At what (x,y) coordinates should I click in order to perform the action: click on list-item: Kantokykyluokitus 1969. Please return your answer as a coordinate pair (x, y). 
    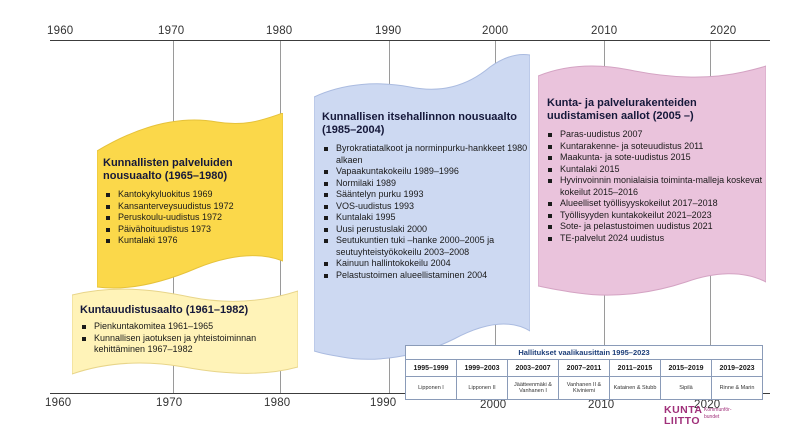
    Looking at the image, I should click on (192, 195).